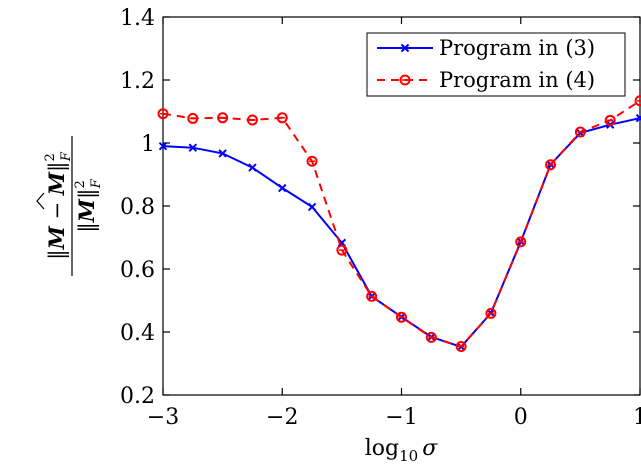 This screenshot has height=466, width=641. Describe the element at coordinates (137, 270) in the screenshot. I see `y-tick-label: 0.6` at that location.